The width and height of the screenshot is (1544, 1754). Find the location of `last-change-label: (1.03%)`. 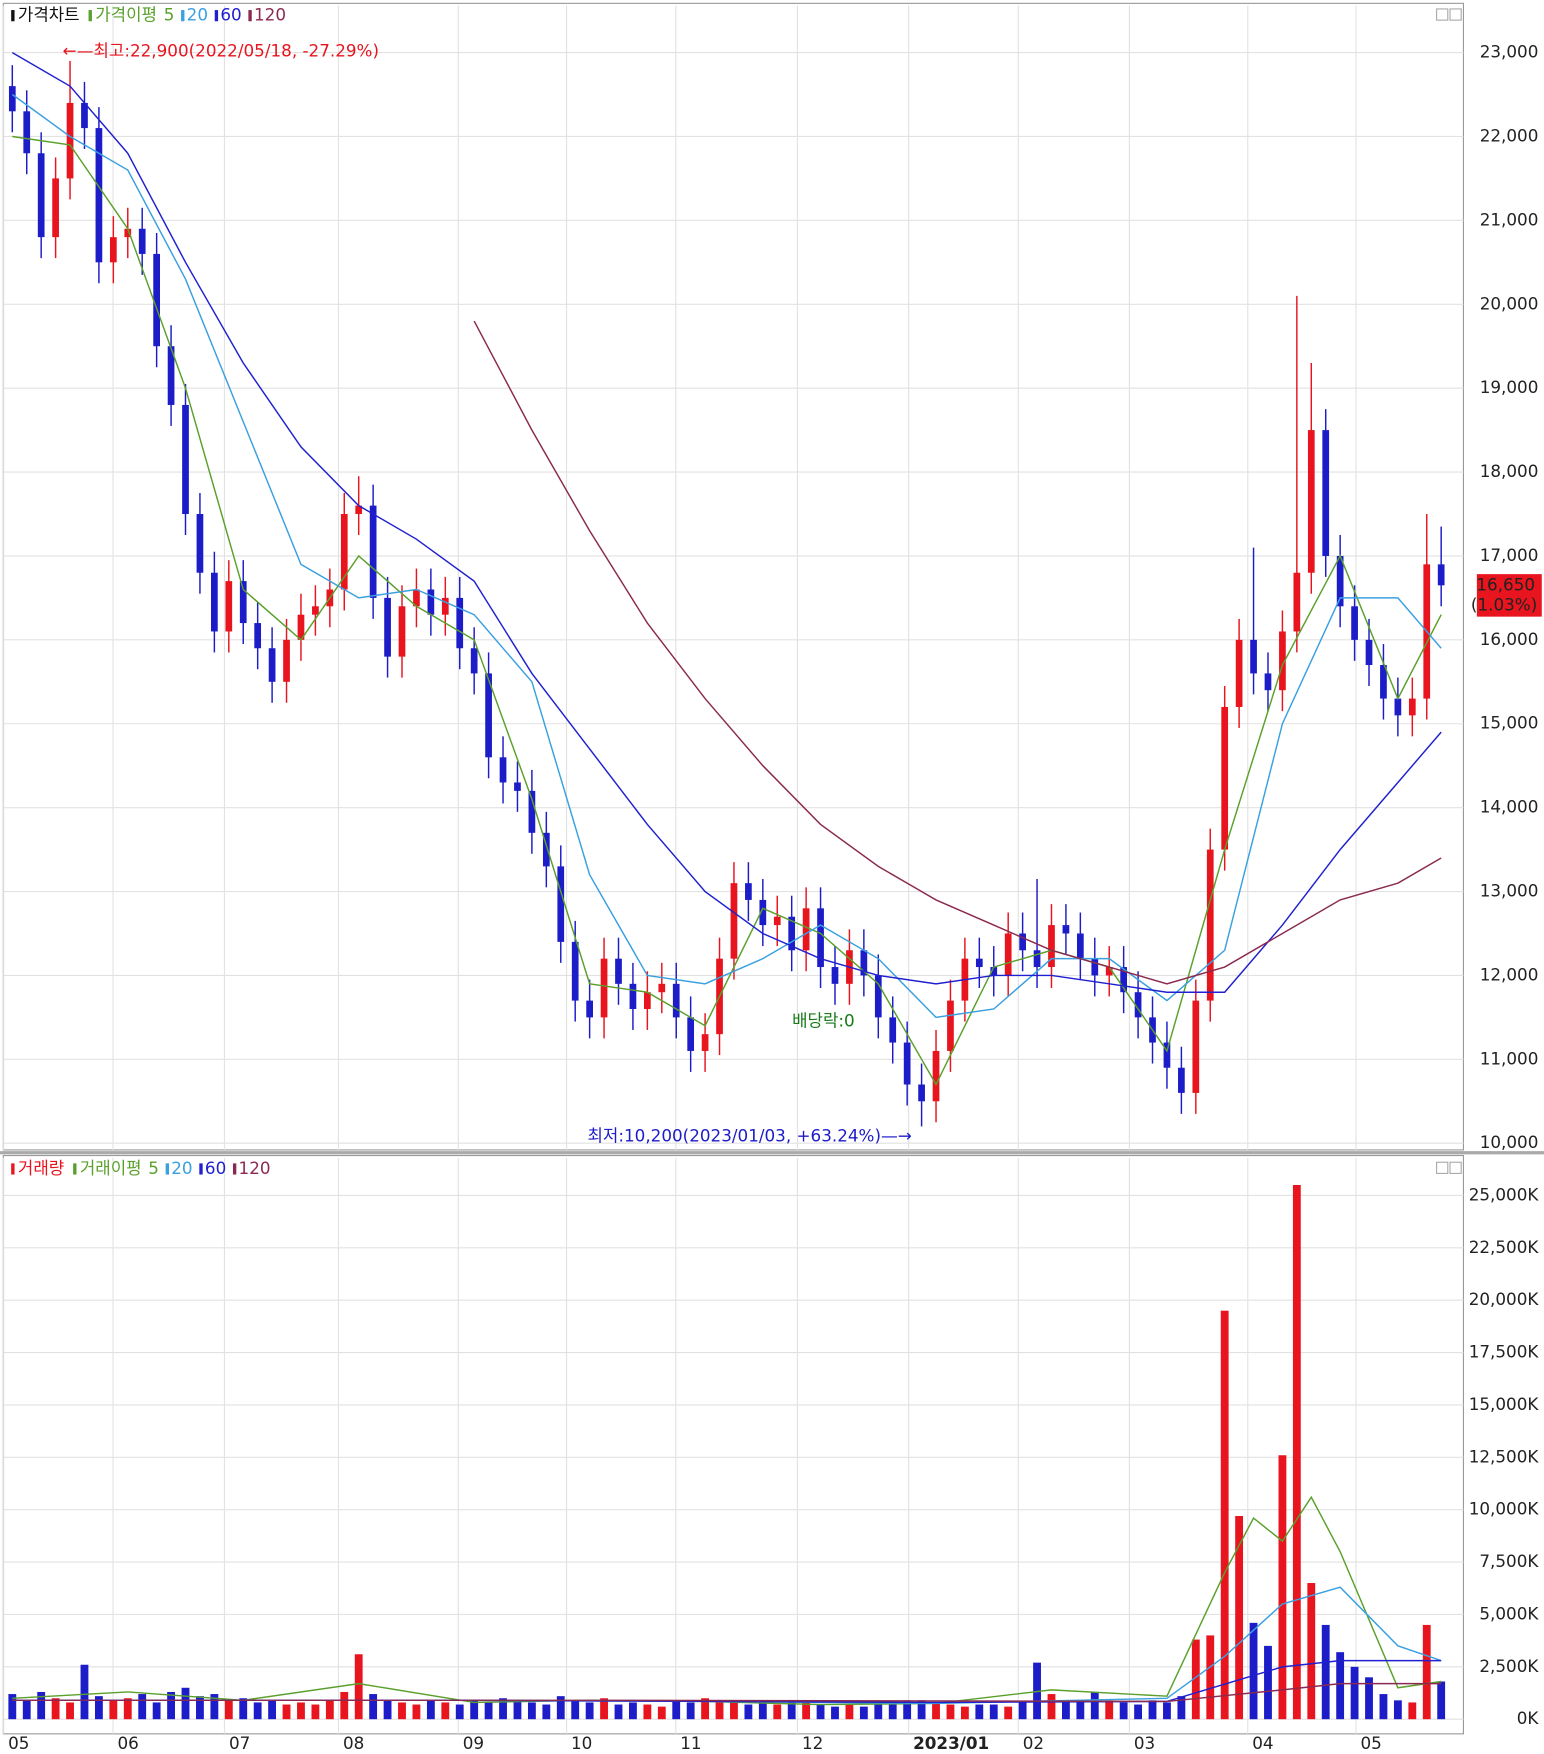

last-change-label: (1.03%) is located at coordinates (1504, 604).